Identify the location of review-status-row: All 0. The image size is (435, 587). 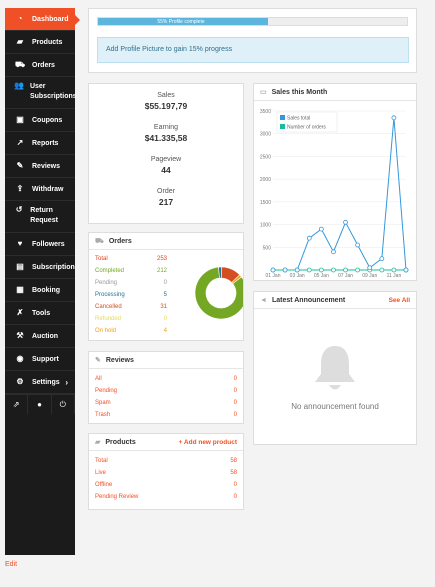
(166, 379).